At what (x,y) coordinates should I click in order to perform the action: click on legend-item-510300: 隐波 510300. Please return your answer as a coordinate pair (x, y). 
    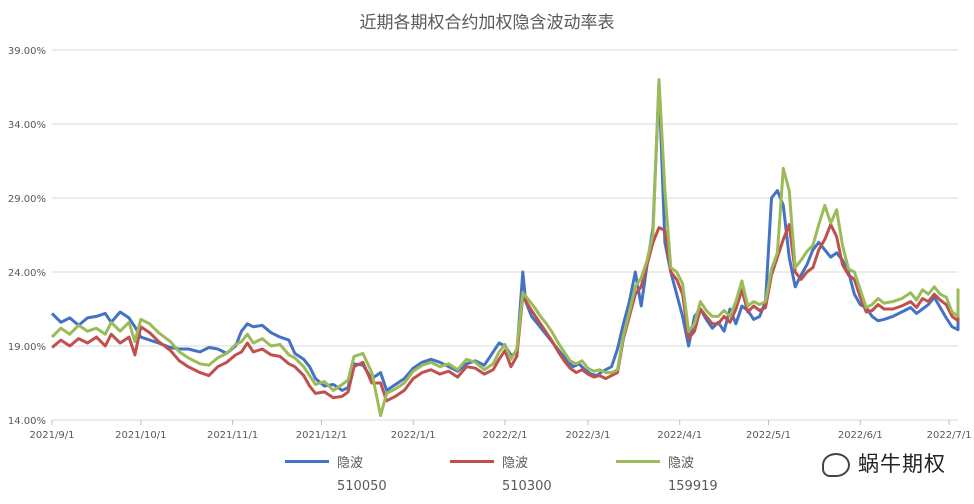
    Looking at the image, I should click on (501, 473).